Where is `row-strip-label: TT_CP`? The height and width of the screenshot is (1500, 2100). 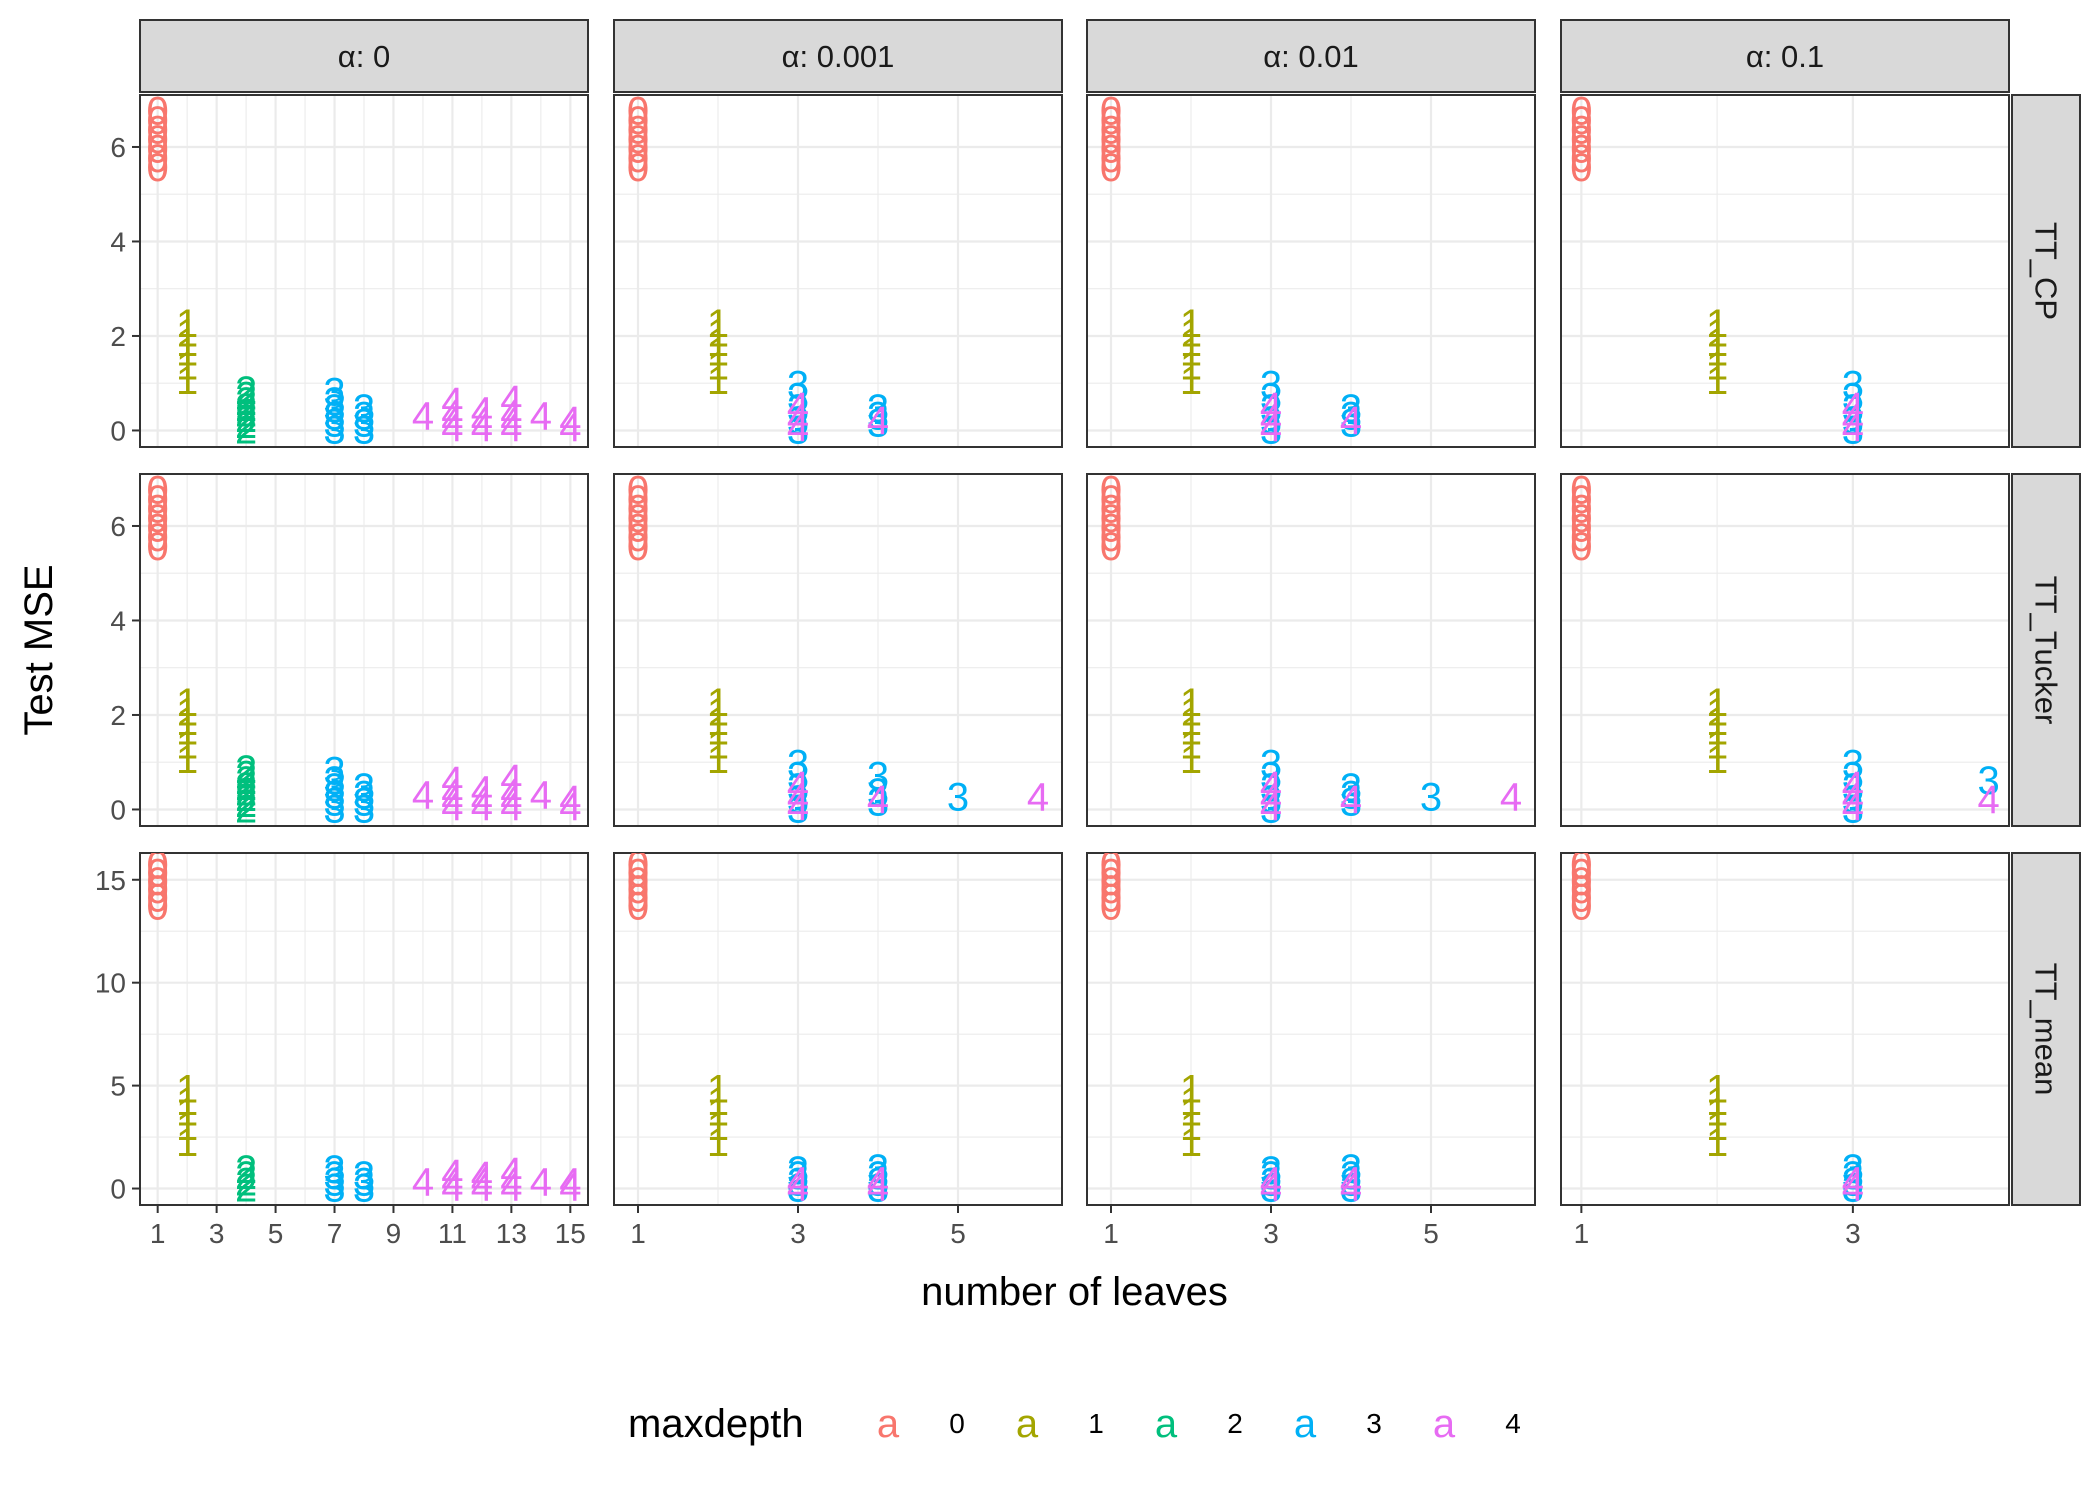 row-strip-label: TT_CP is located at coordinates (2046, 271).